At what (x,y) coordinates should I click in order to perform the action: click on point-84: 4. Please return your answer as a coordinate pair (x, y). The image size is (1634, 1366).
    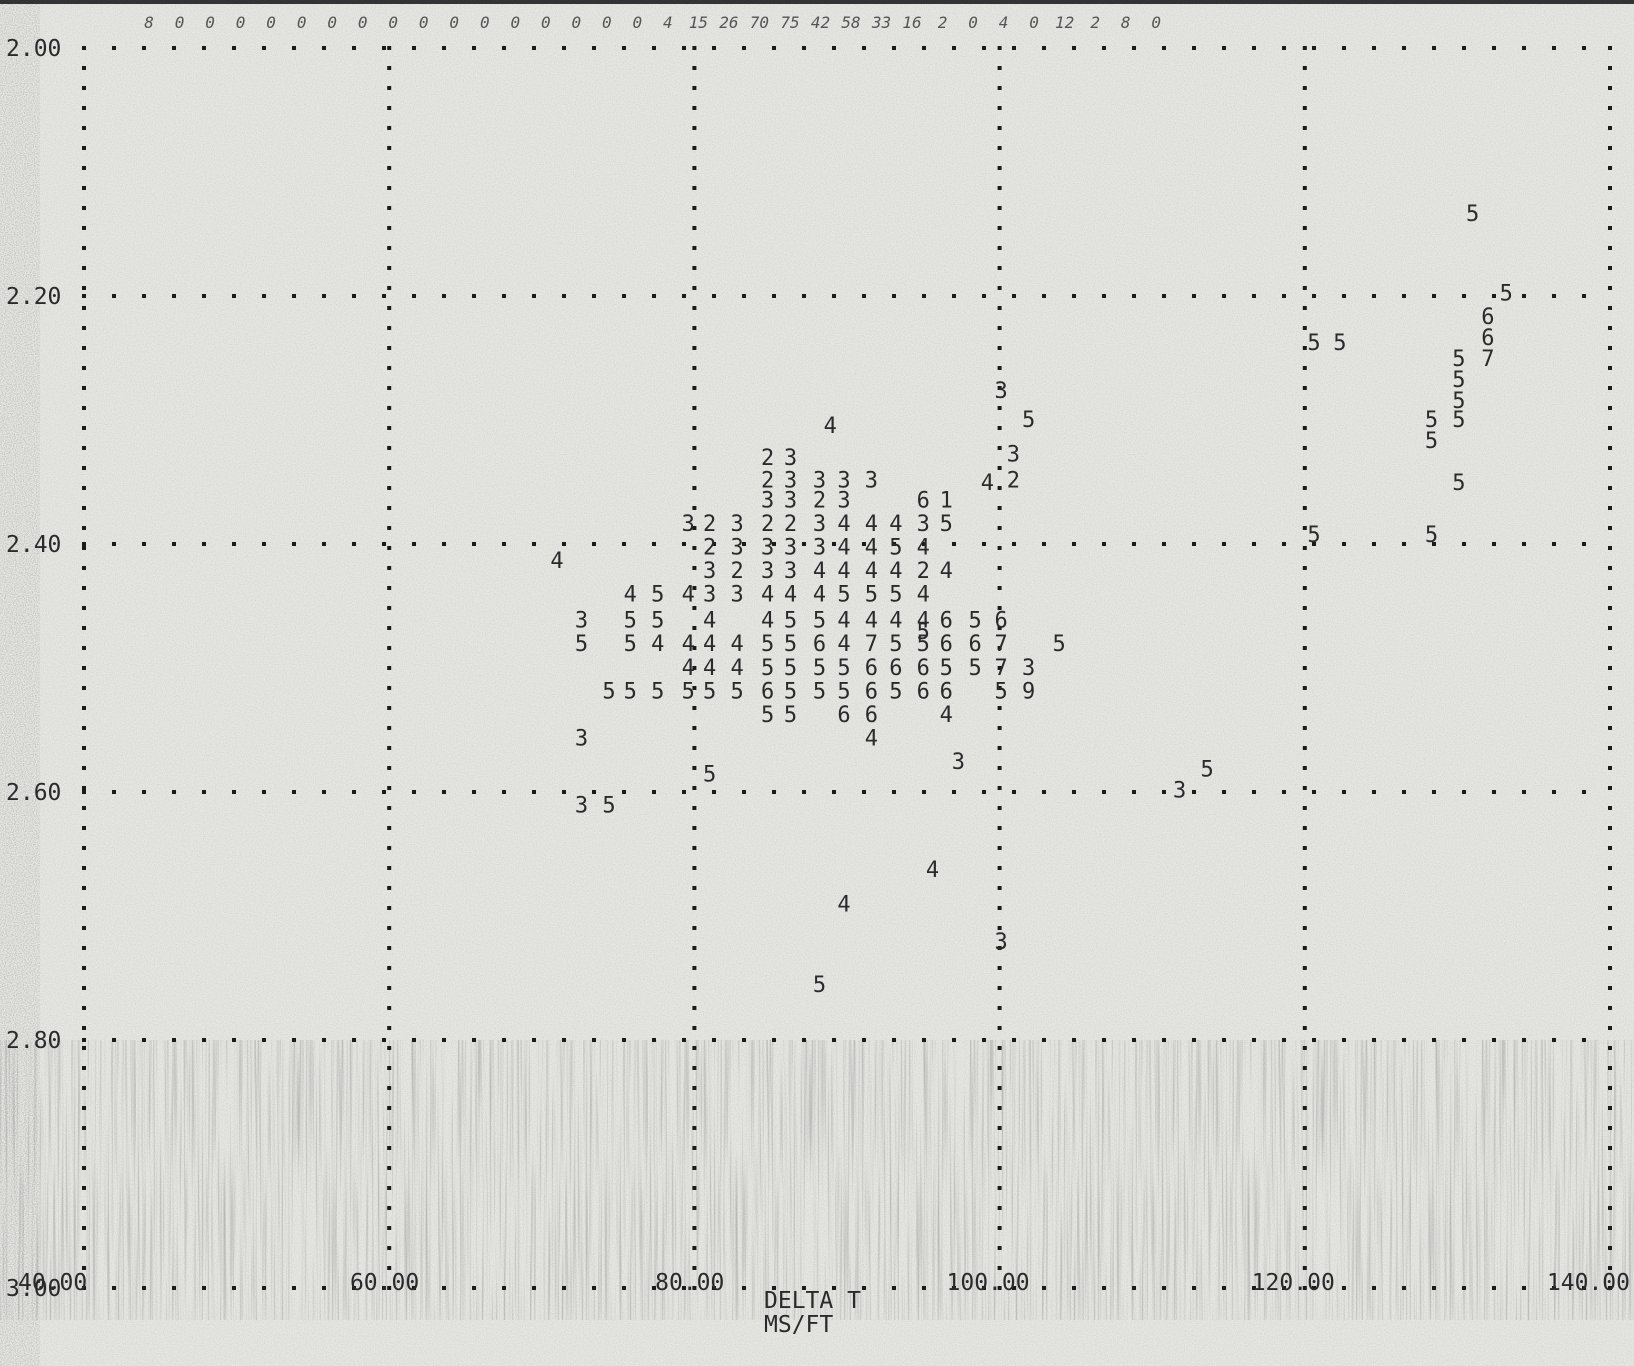
    Looking at the image, I should click on (767, 595).